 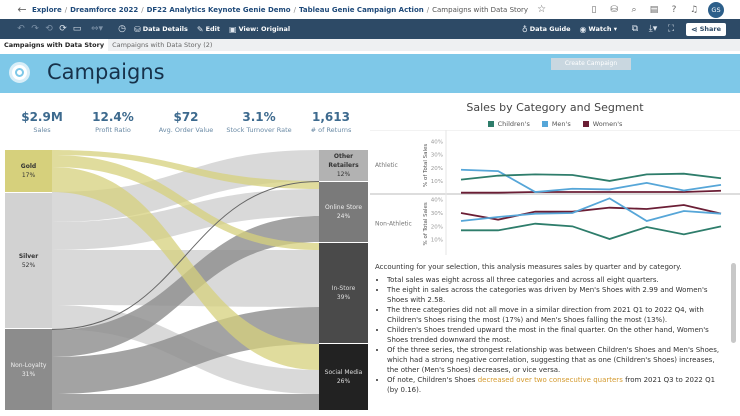 What do you see at coordinates (432, 380) in the screenshot?
I see `bullet-text: Of note, Children's Shoes` at bounding box center [432, 380].